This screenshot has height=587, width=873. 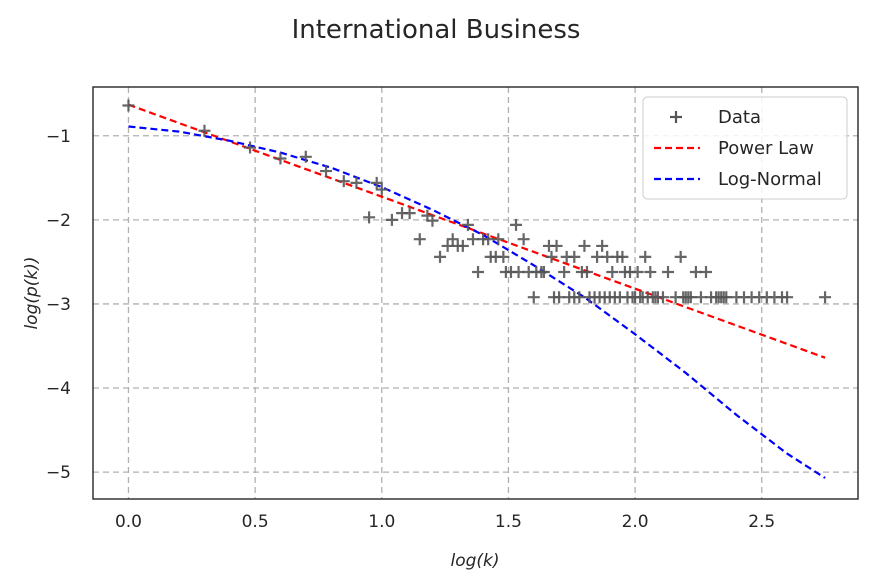 I want to click on legend-marker-data, so click(x=676, y=117).